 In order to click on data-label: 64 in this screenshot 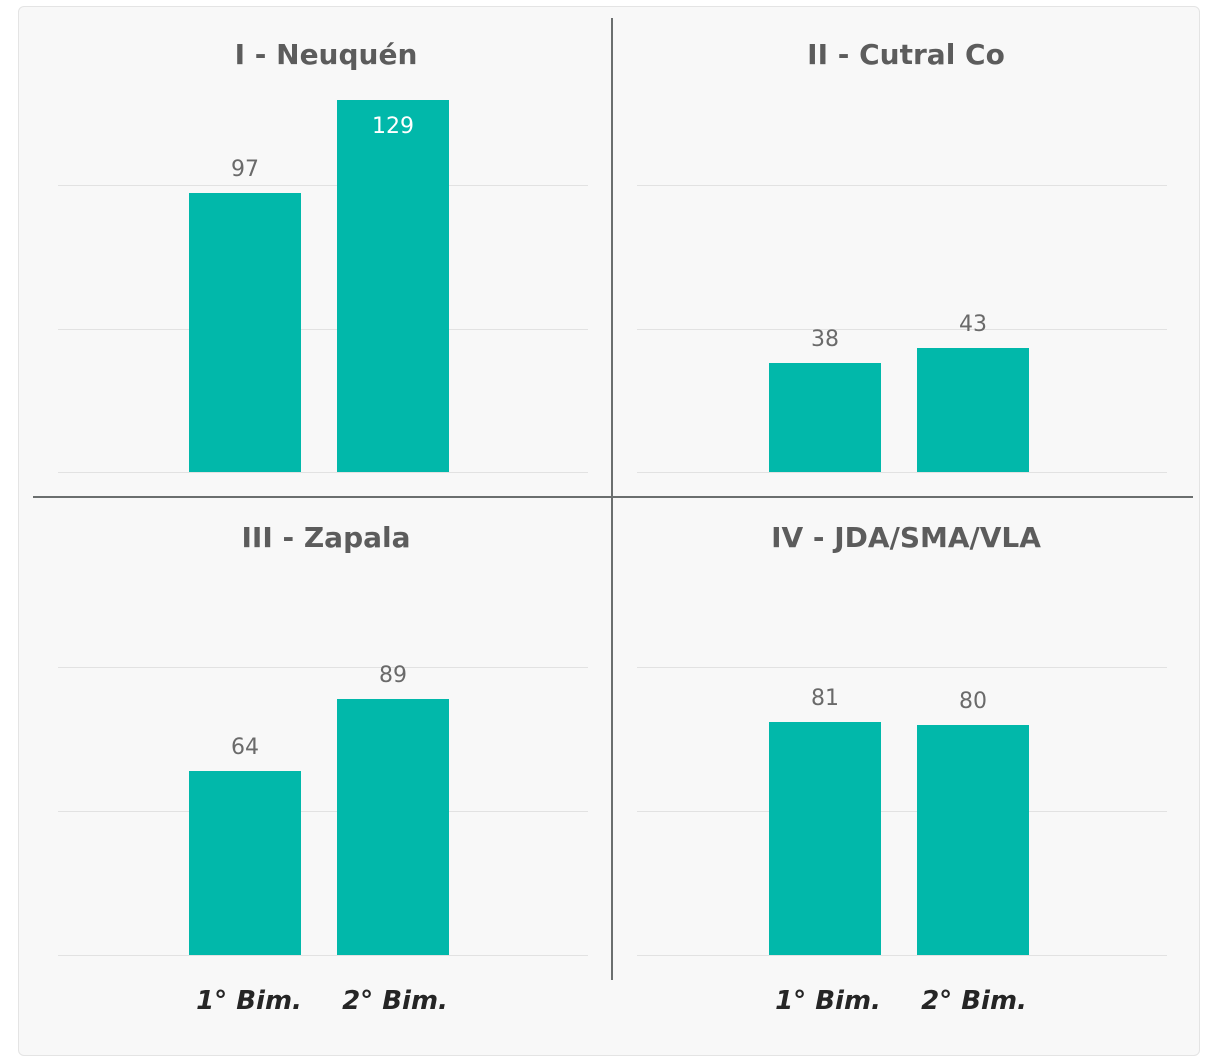, I will do `click(245, 747)`.